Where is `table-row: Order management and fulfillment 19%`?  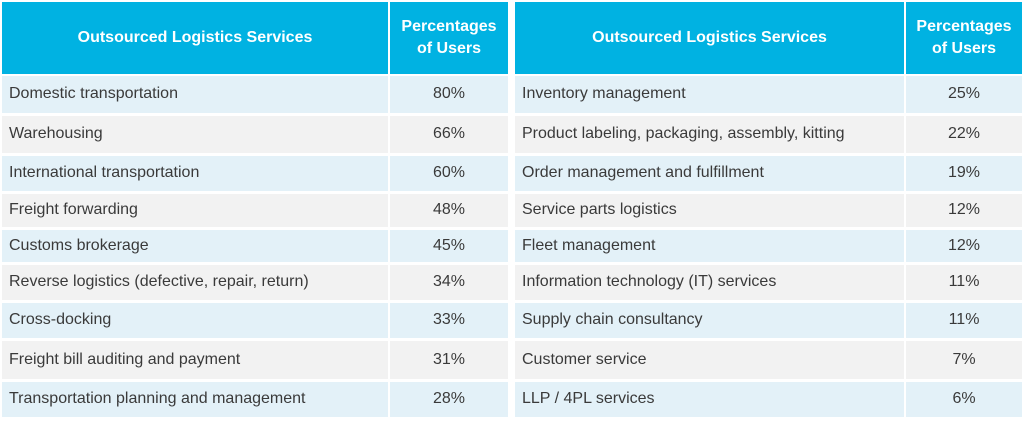
table-row: Order management and fulfillment 19% is located at coordinates (768, 174).